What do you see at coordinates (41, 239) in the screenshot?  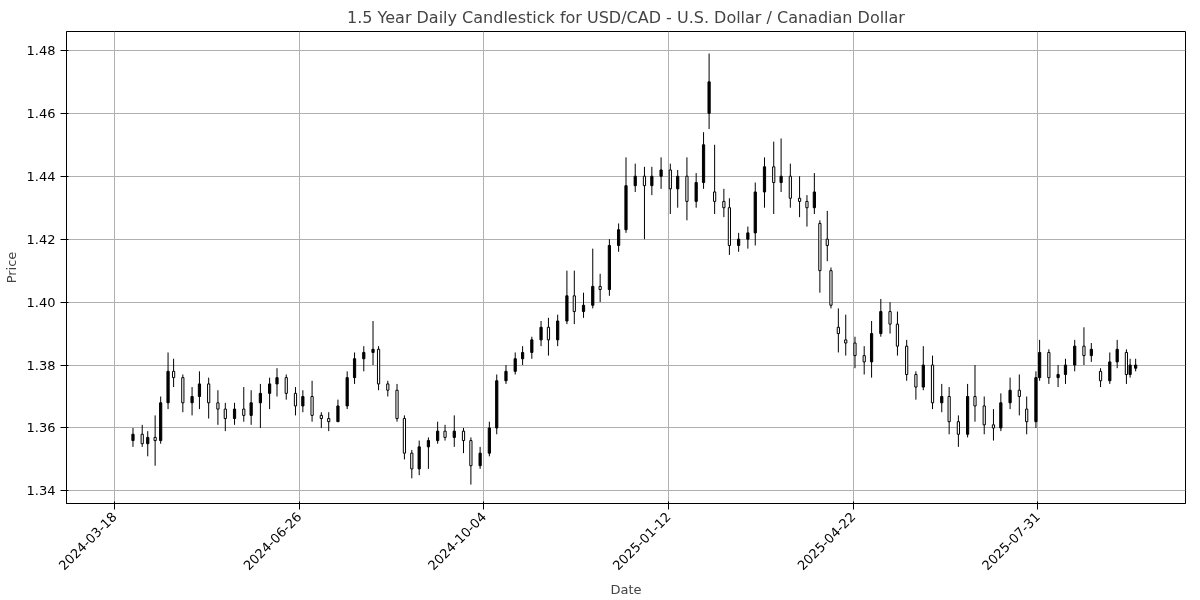 I see `y-tick-label: 1.42` at bounding box center [41, 239].